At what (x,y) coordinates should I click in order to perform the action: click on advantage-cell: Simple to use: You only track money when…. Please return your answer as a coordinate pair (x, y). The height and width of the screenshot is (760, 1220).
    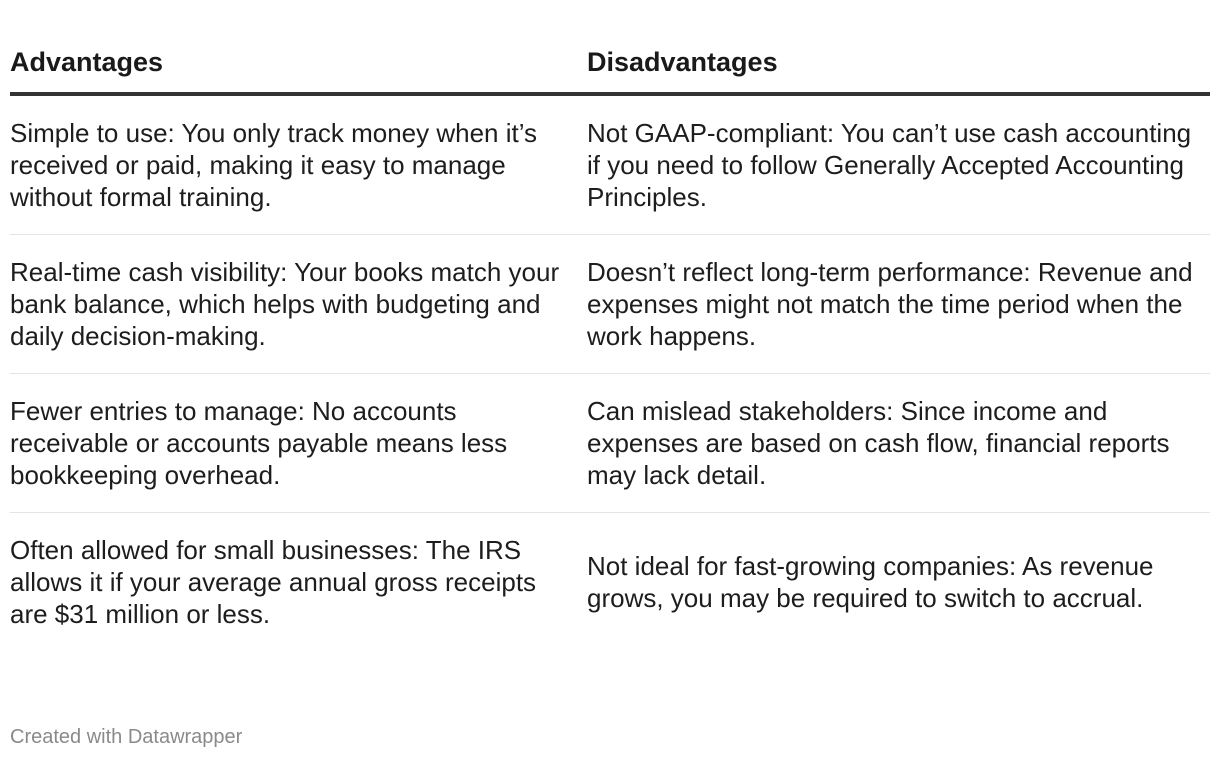
    Looking at the image, I should click on (298, 164).